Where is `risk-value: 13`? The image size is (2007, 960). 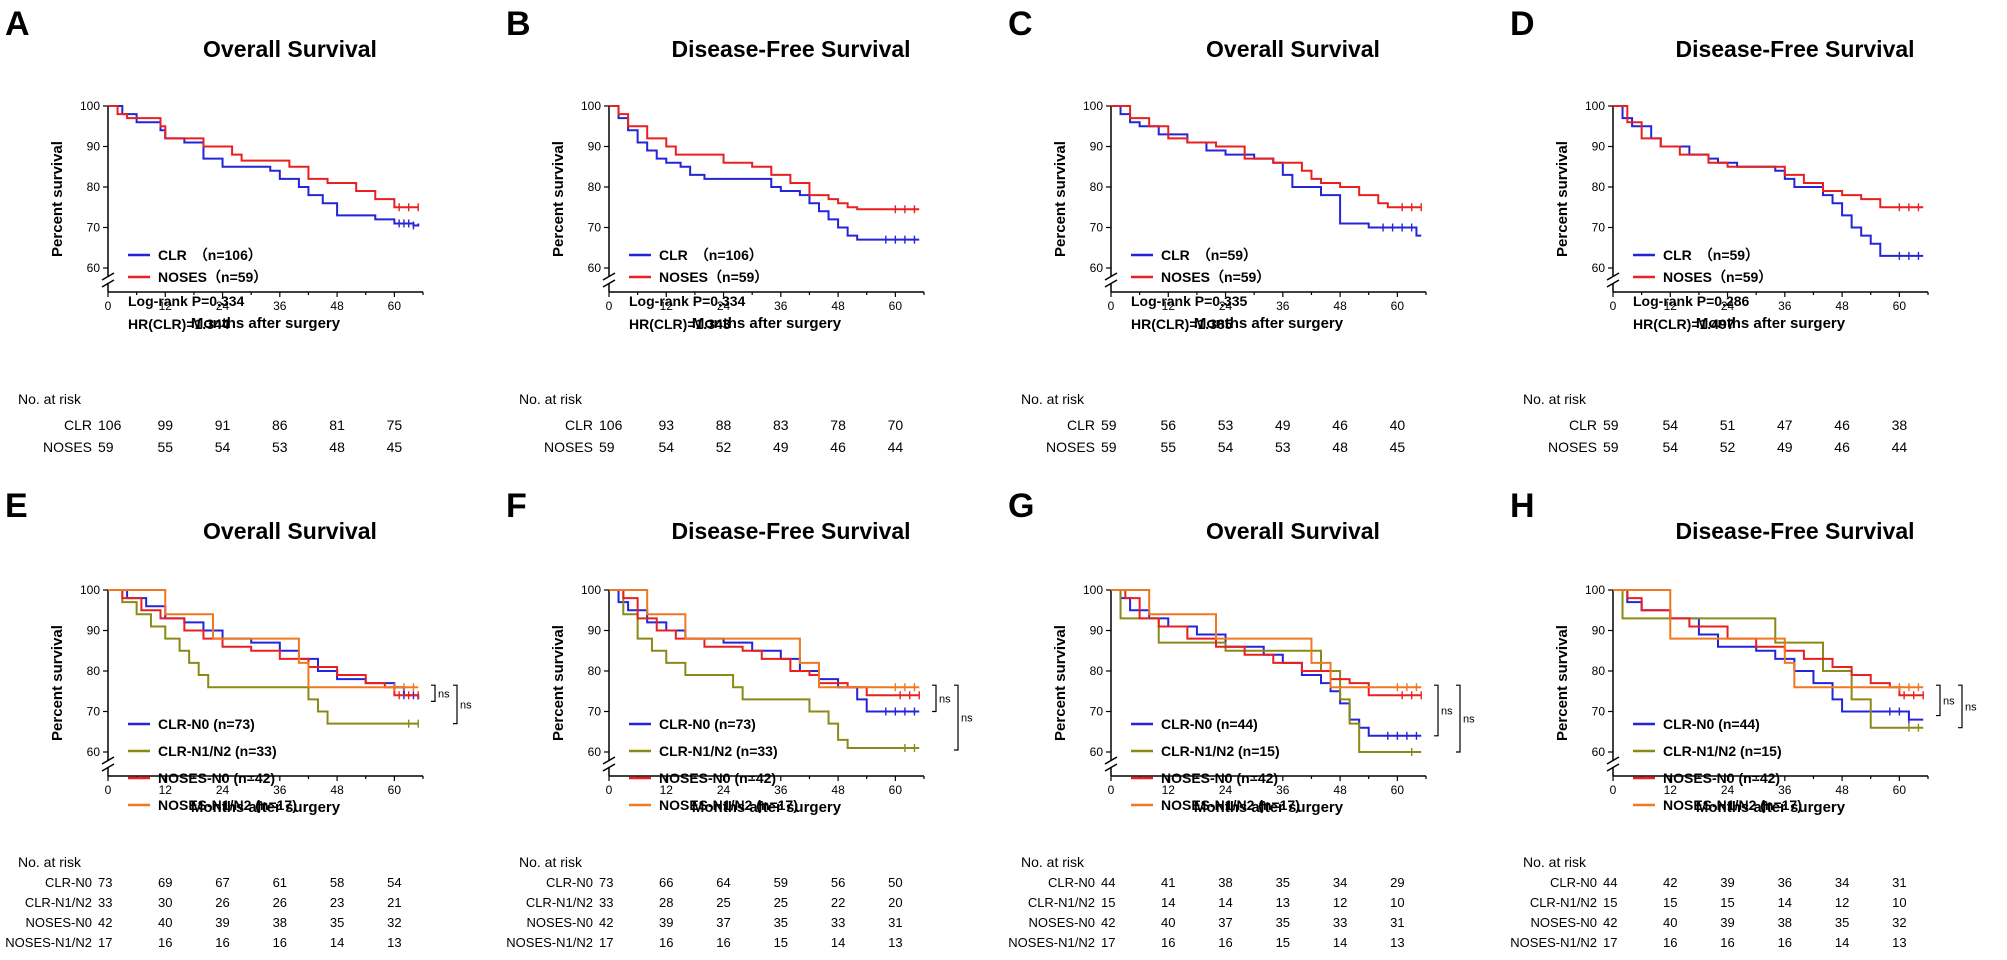
risk-value: 13 is located at coordinates (394, 942).